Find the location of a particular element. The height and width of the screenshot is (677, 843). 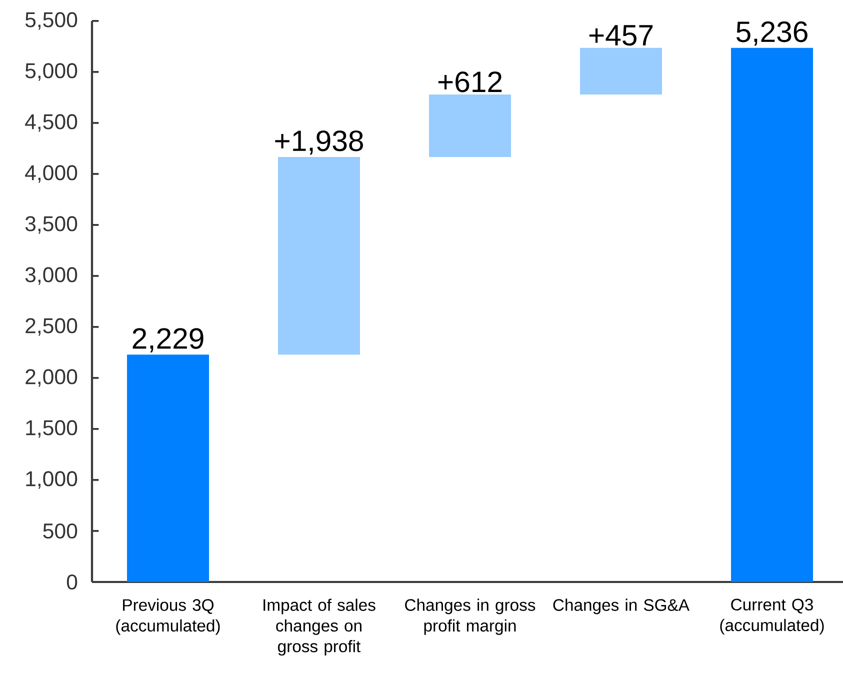

x-tick-label: Impact of sales changes on gross profit is located at coordinates (320, 627).